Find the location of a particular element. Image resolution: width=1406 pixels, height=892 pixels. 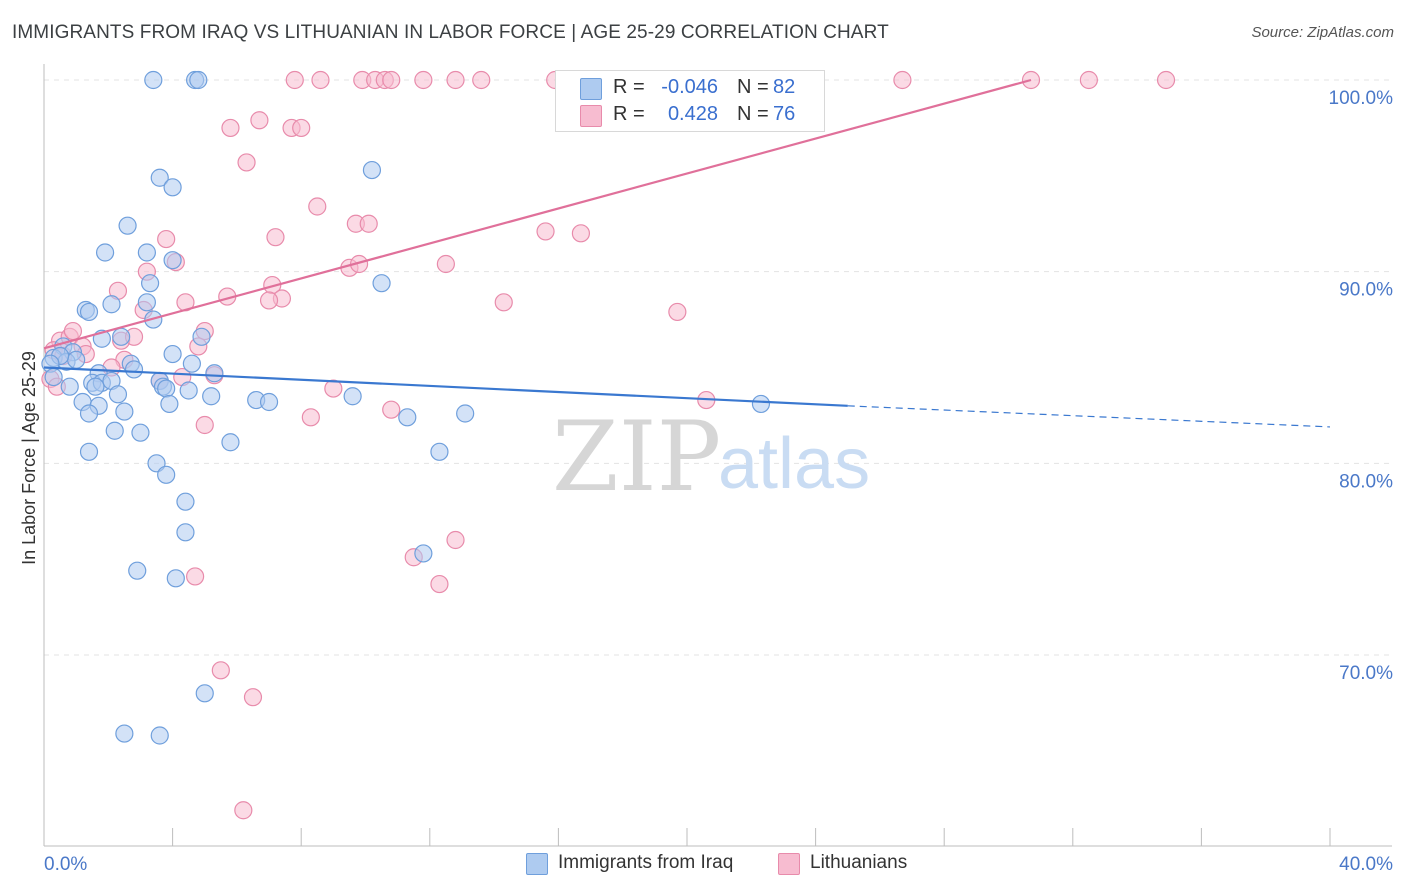

watermark-atlas: atlas is located at coordinates (794, 464).